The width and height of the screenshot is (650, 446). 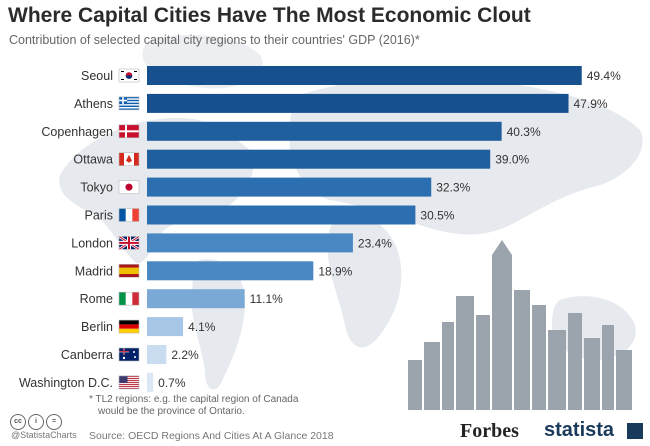 I want to click on data-label: 32.3%, so click(x=453, y=188).